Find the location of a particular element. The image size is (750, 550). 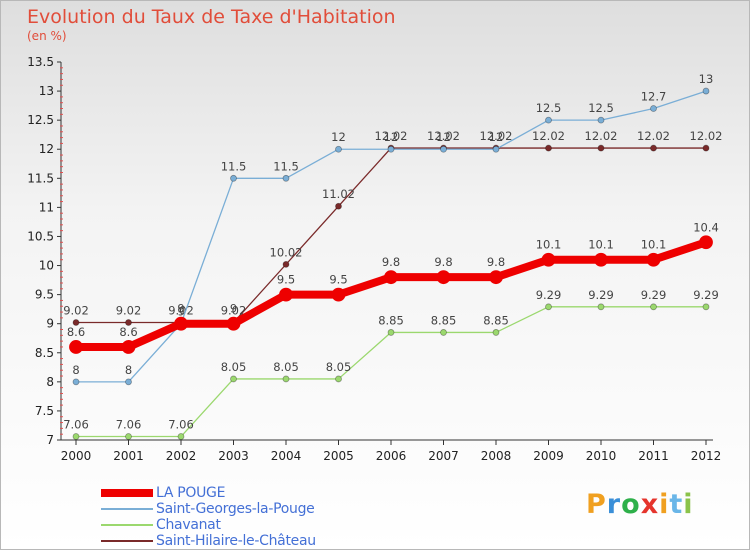

legend-label: LA POUGE is located at coordinates (191, 493).